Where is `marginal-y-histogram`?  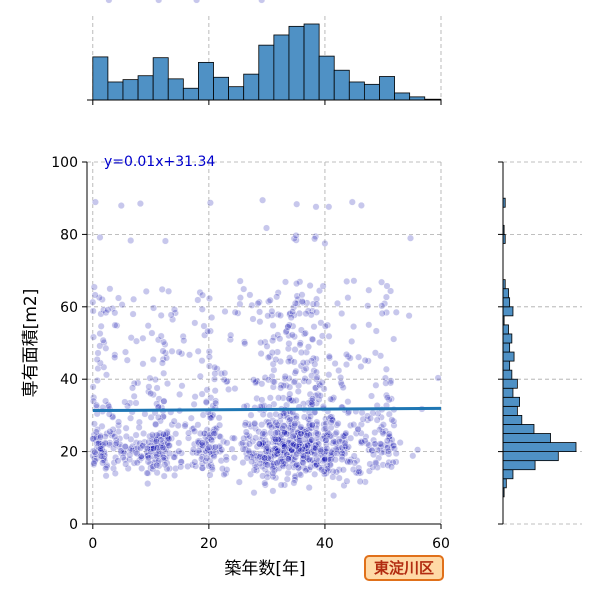 marginal-y-histogram is located at coordinates (540, 343).